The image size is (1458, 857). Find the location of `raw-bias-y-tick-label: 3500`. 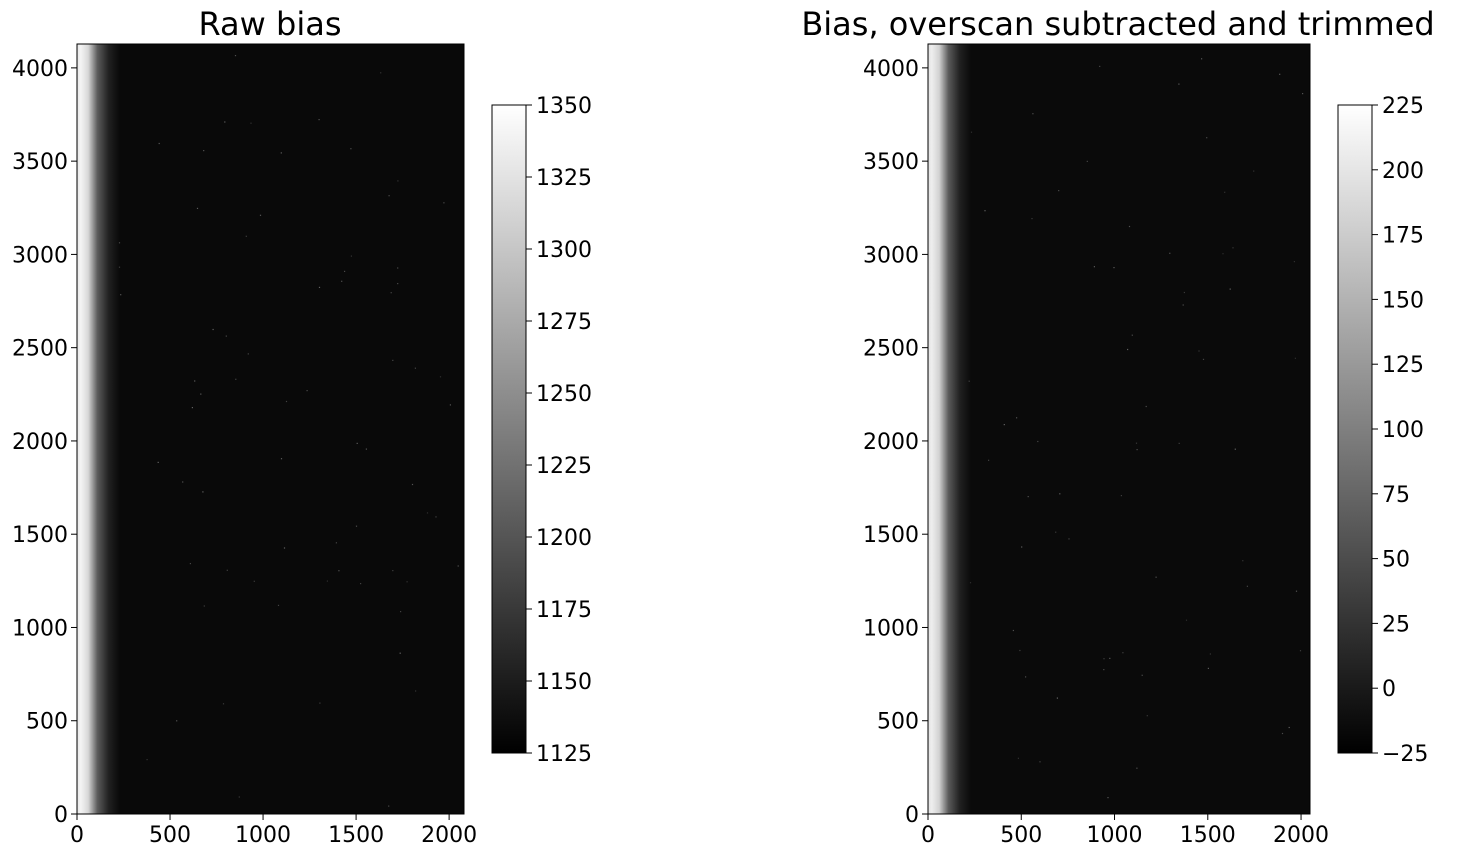

raw-bias-y-tick-label: 3500 is located at coordinates (40, 162).